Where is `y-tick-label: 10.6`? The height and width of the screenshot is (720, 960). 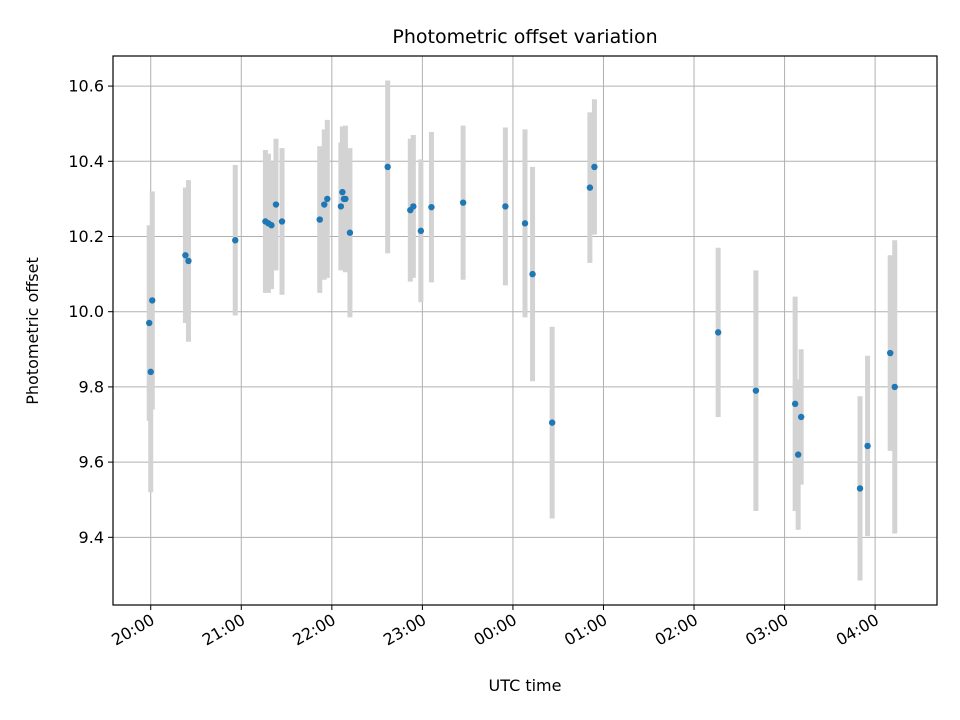 y-tick-label: 10.6 is located at coordinates (86, 86).